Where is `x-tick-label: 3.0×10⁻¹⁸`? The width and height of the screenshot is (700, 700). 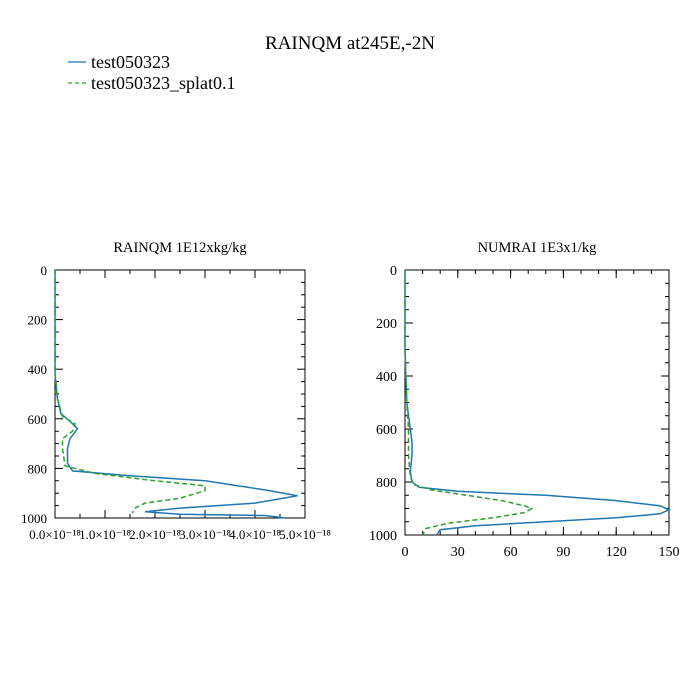 x-tick-label: 3.0×10⁻¹⁸ is located at coordinates (205, 534).